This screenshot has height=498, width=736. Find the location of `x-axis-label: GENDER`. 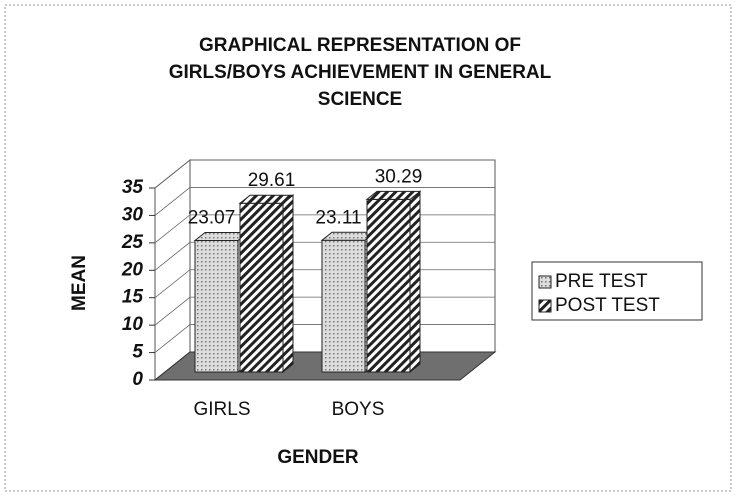

x-axis-label: GENDER is located at coordinates (318, 457).